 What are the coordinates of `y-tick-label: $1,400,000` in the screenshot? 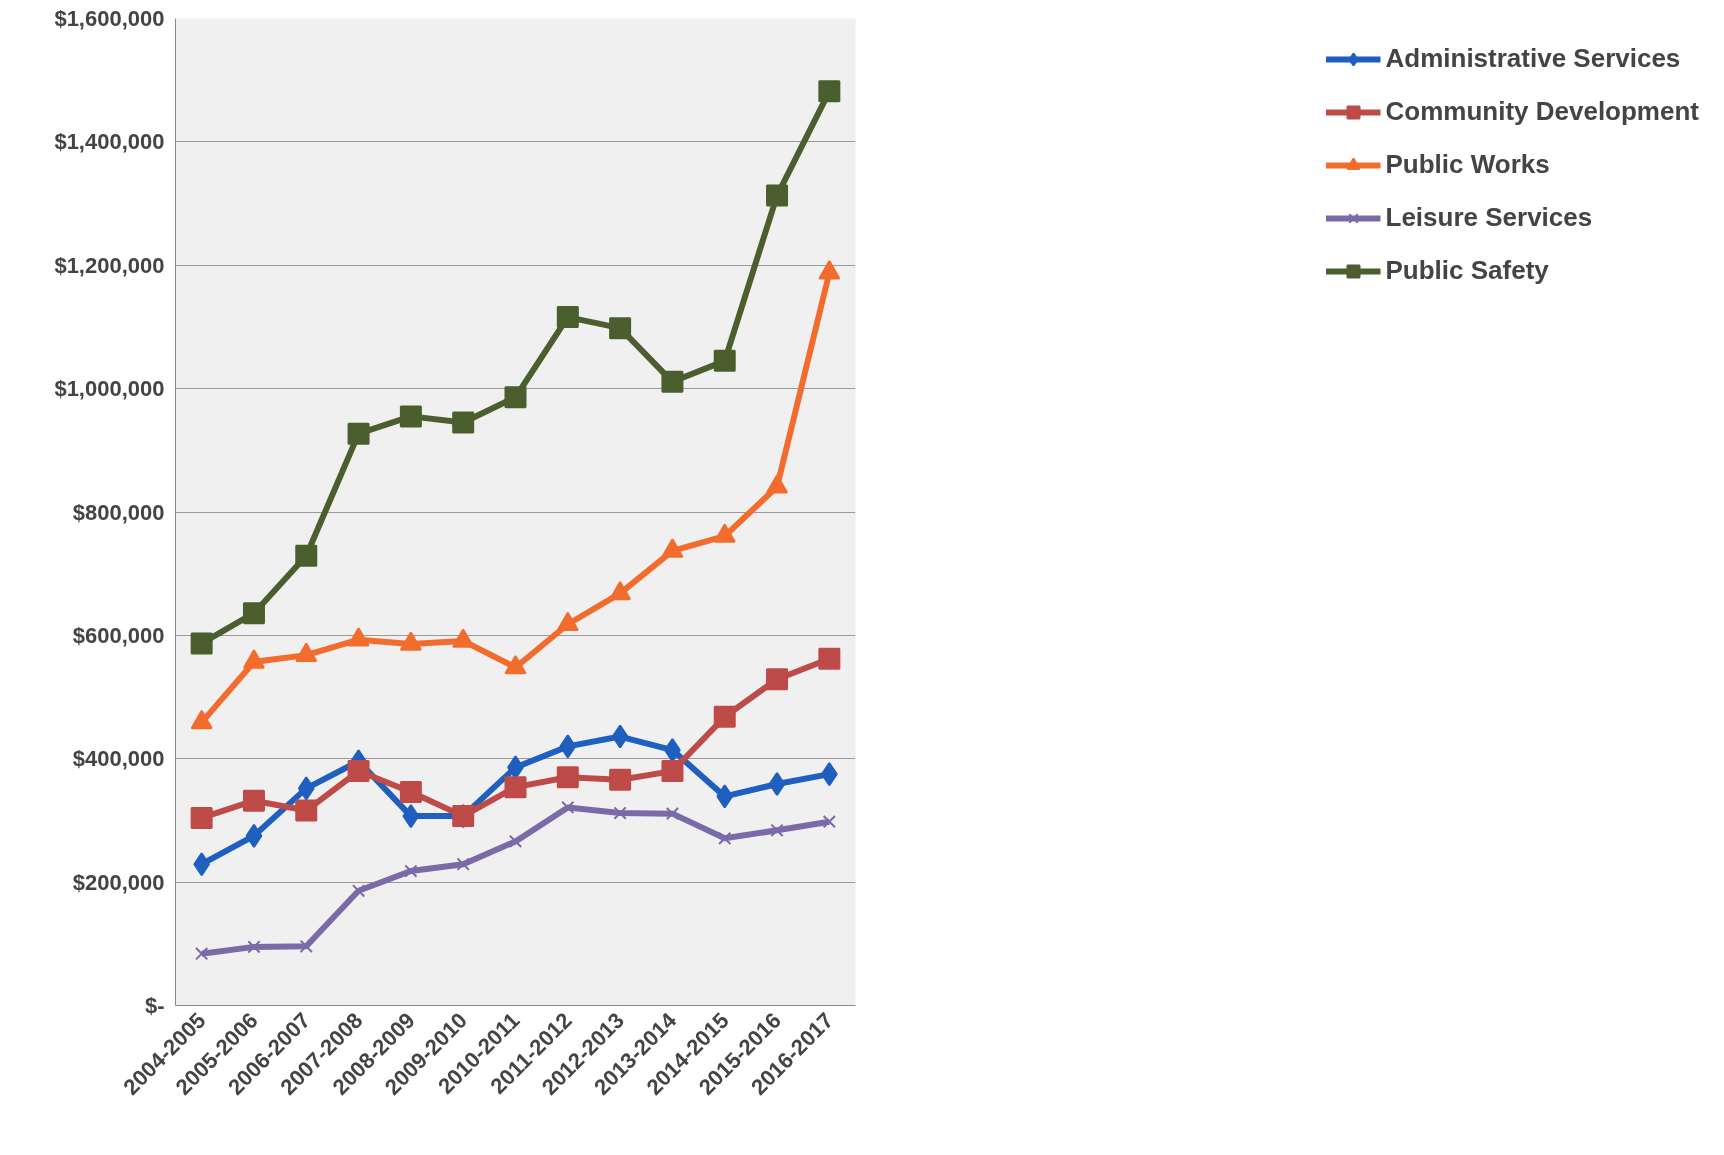 It's located at (109, 142).